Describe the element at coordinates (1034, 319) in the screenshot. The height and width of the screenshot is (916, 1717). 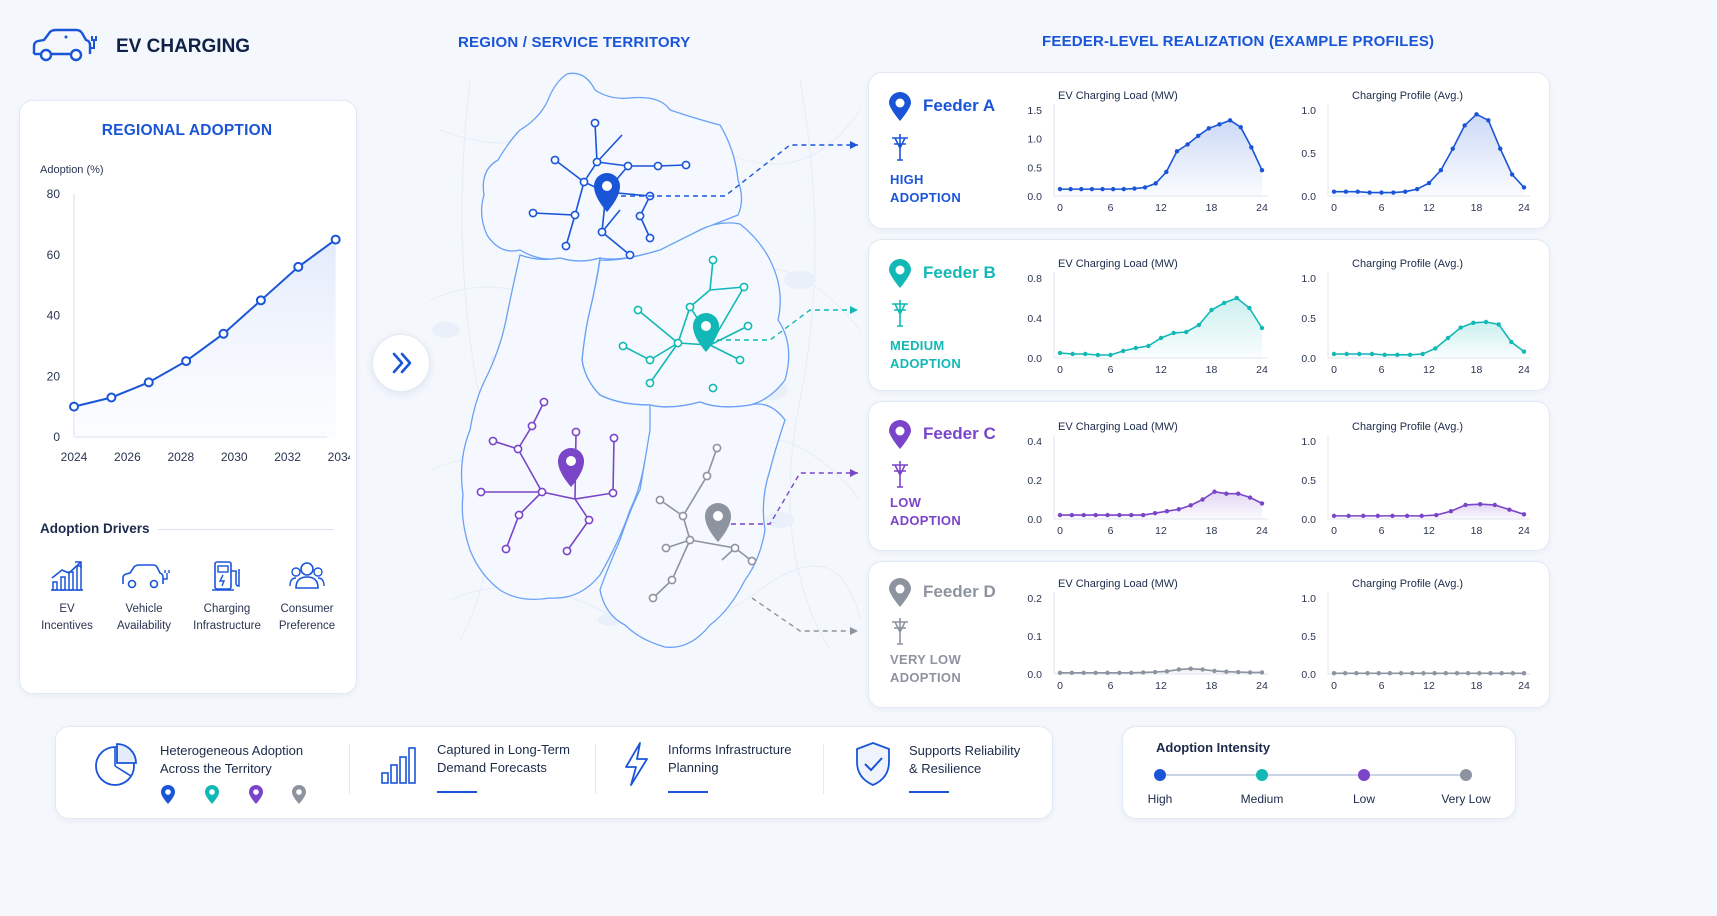
I see `b-load-ytick: 0.4` at that location.